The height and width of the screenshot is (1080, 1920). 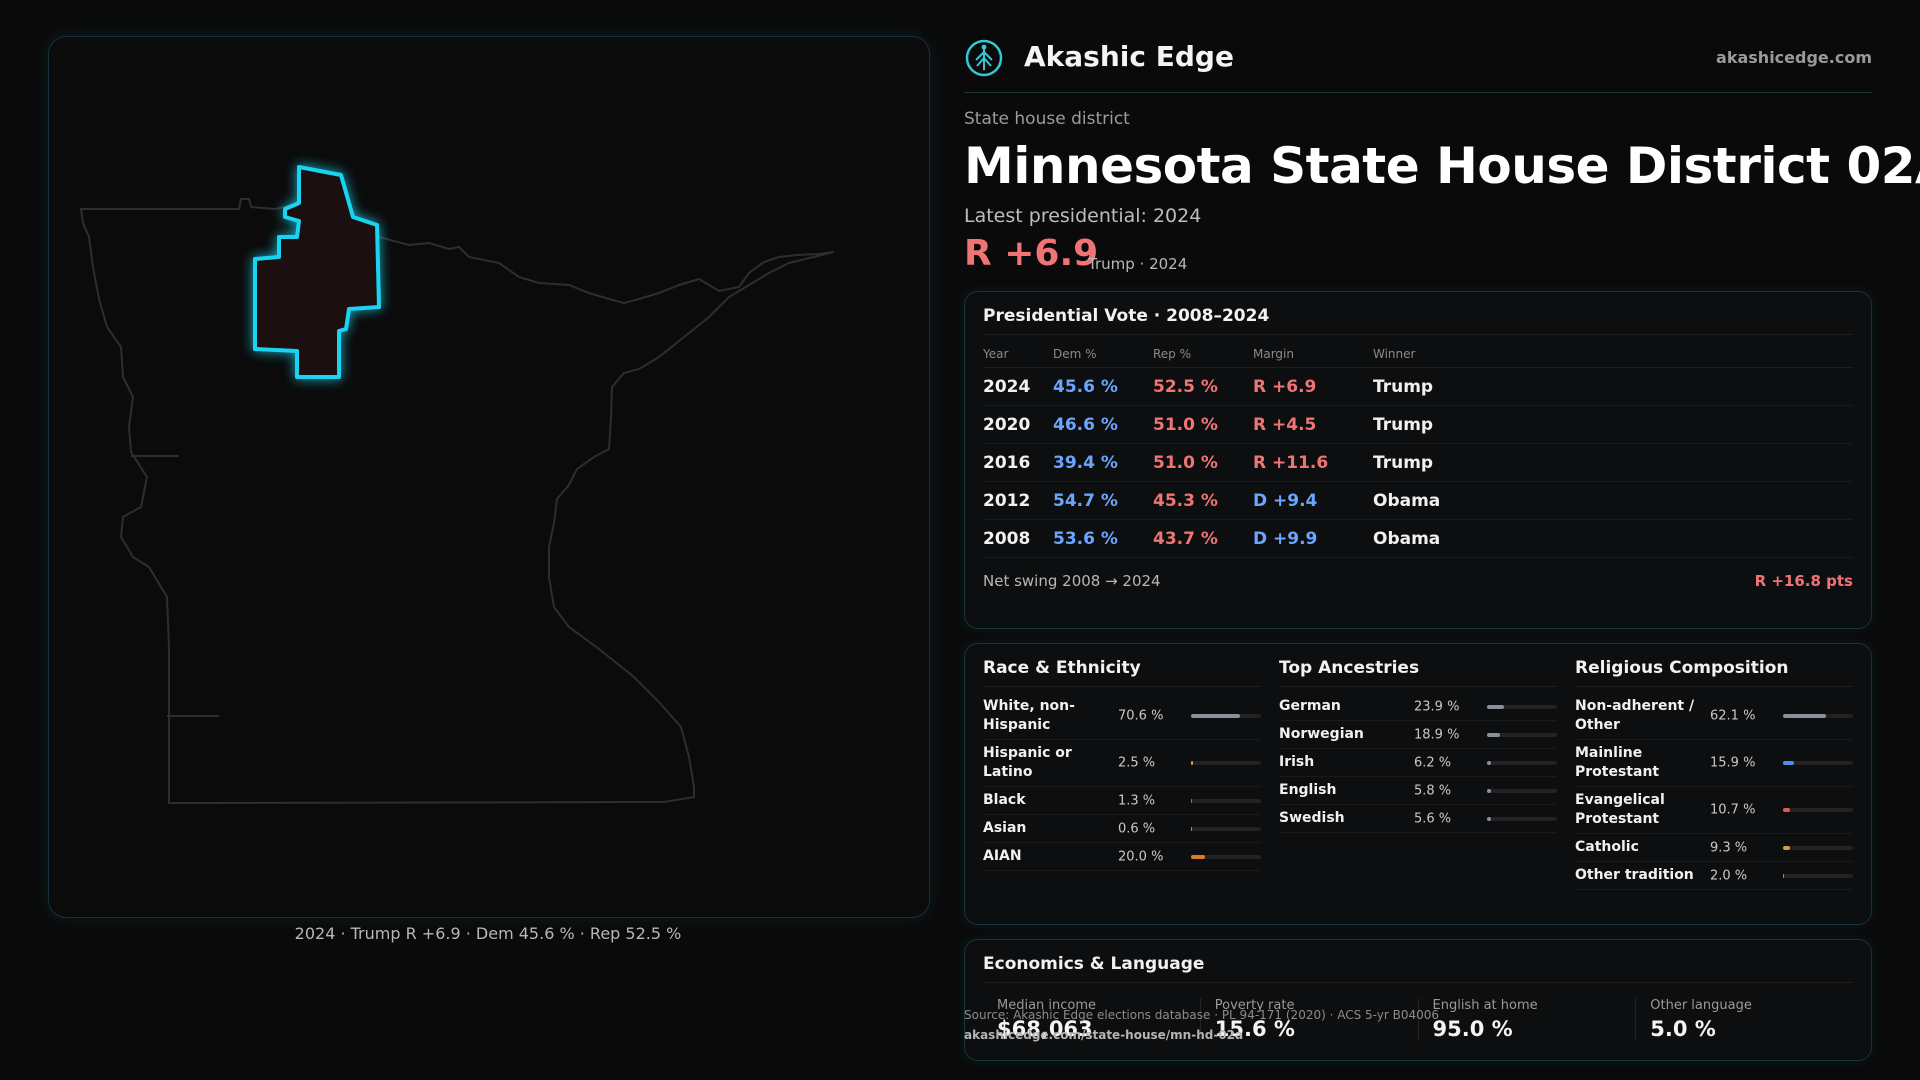 I want to click on brand-url-link: akashicedge.com, so click(x=1794, y=57).